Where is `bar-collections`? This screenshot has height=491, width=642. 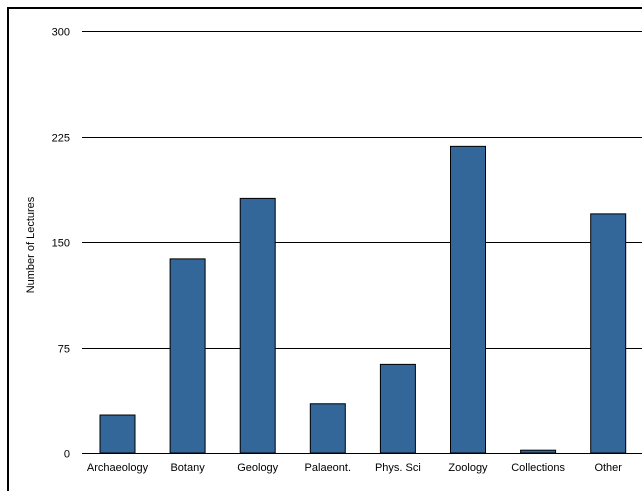
bar-collections is located at coordinates (538, 451).